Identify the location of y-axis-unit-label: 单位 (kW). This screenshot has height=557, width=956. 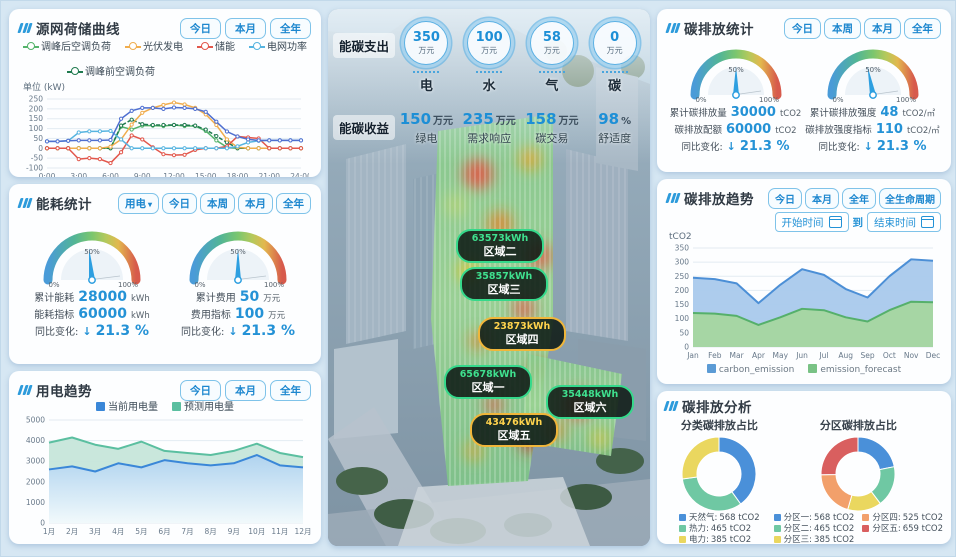
(44, 88).